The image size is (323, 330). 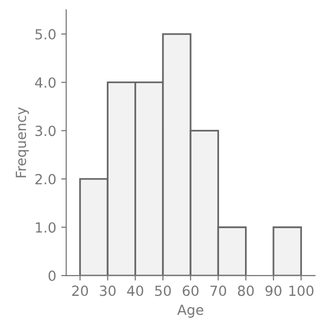 What do you see at coordinates (52, 276) in the screenshot?
I see `y-tick-label: 0` at bounding box center [52, 276].